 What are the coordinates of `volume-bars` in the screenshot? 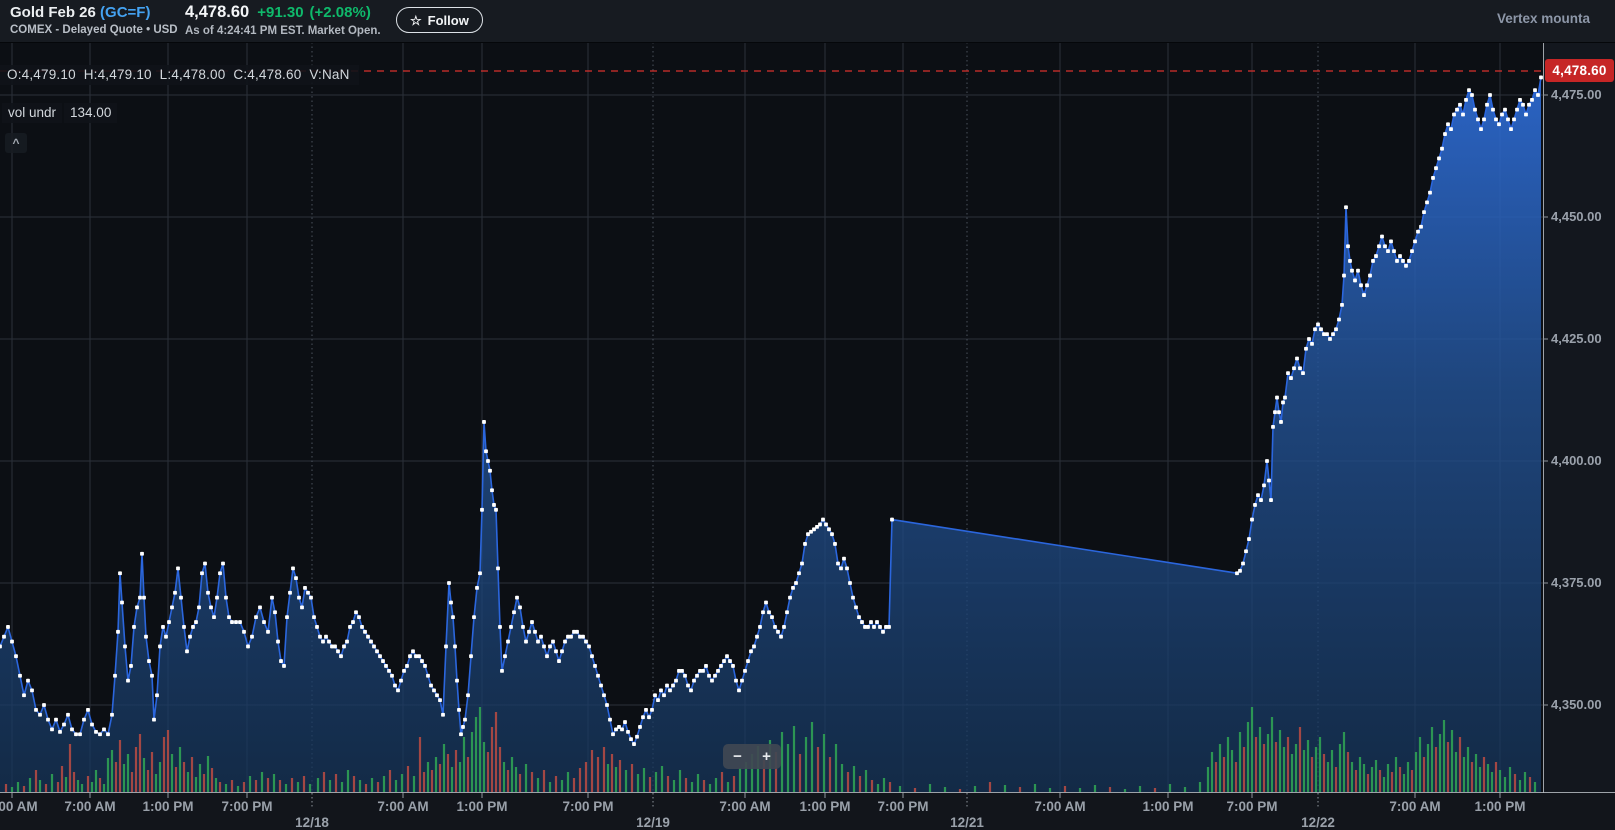 It's located at (770, 749).